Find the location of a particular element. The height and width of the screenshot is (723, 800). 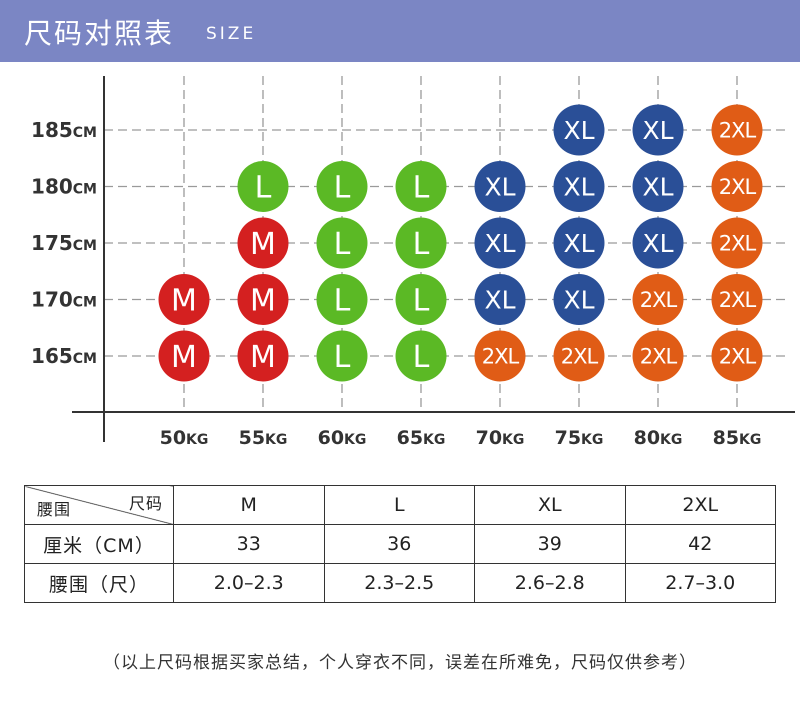

size-header-xl: XL is located at coordinates (550, 505).